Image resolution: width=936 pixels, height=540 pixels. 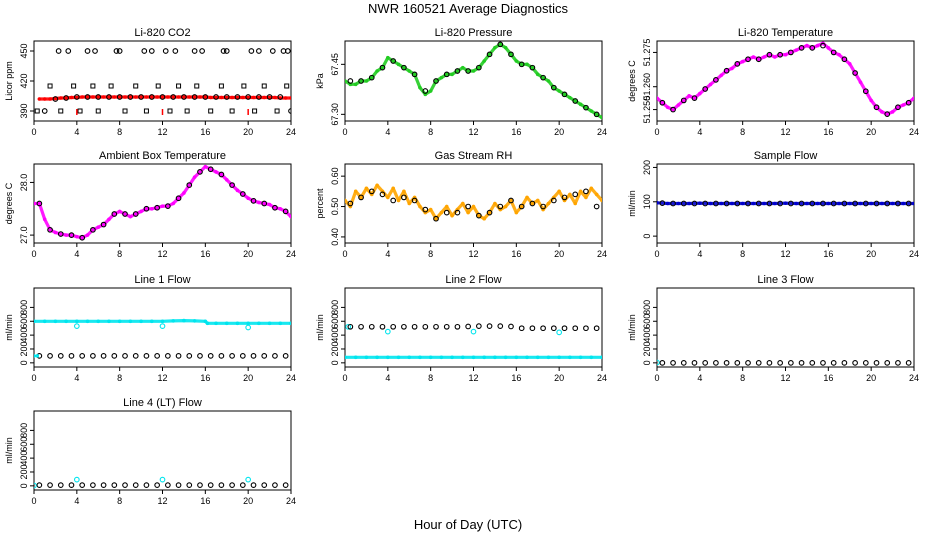 I want to click on x-tick-label: 12, so click(x=162, y=501).